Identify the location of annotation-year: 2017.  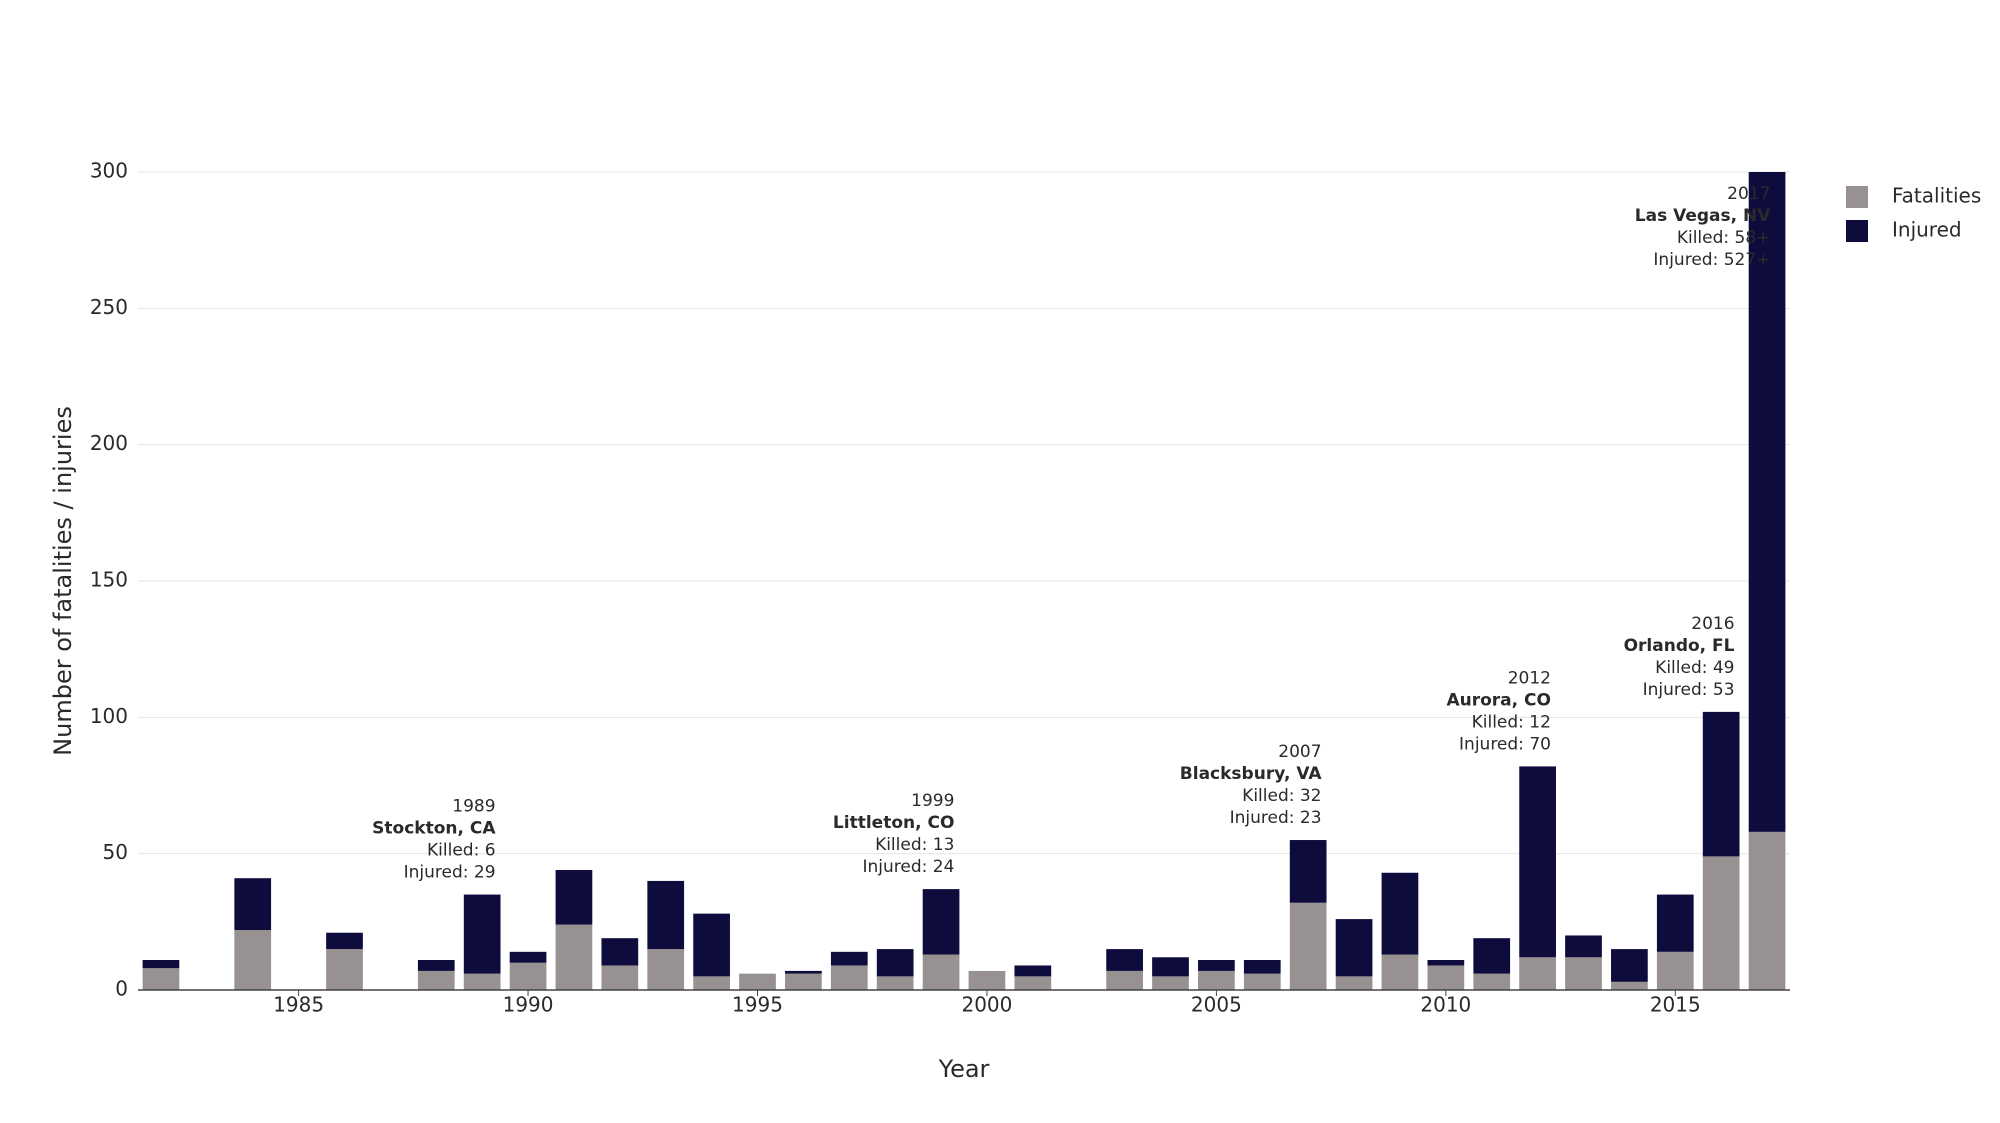
(1748, 194).